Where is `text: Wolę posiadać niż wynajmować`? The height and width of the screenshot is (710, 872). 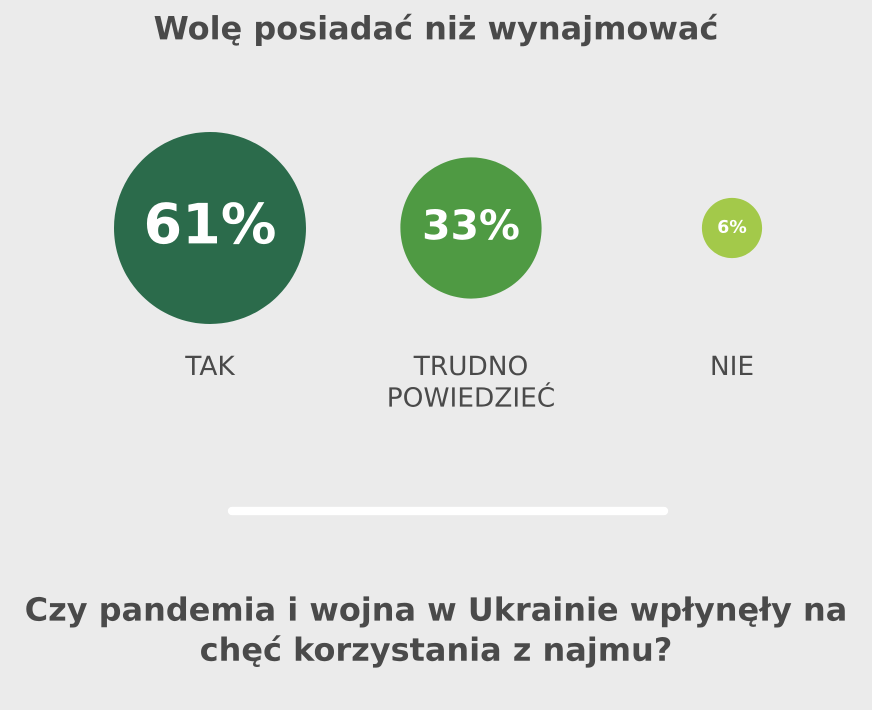 text: Wolę posiadać niż wynajmować is located at coordinates (436, 30).